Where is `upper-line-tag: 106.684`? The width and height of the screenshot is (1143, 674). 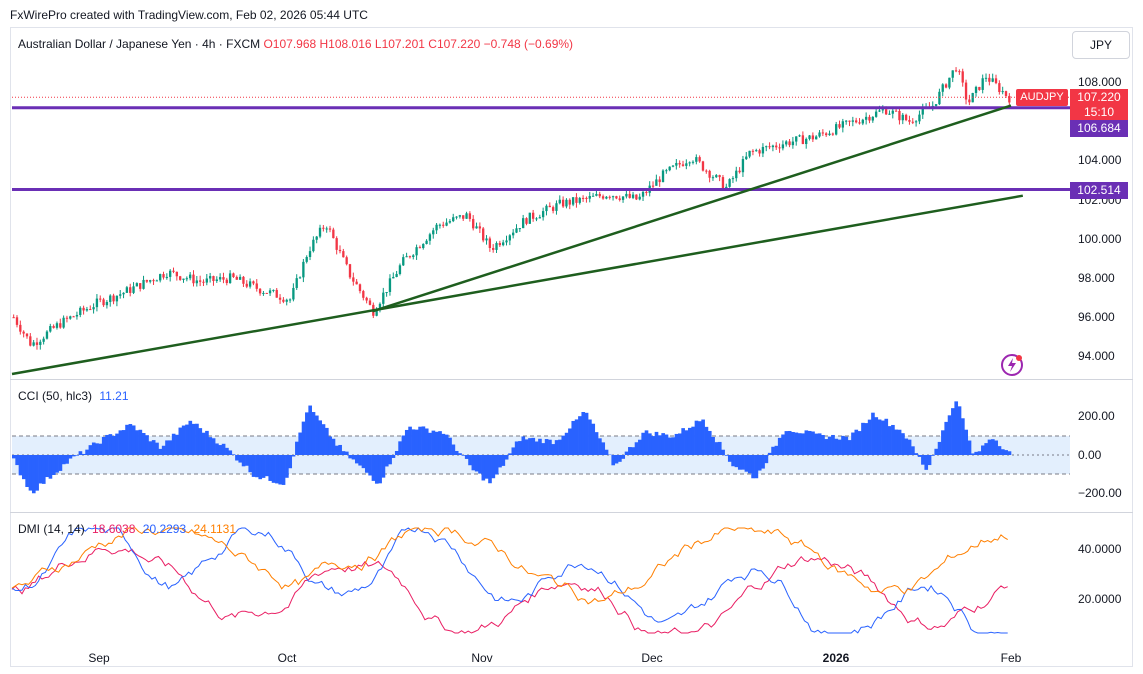 upper-line-tag: 106.684 is located at coordinates (1099, 128).